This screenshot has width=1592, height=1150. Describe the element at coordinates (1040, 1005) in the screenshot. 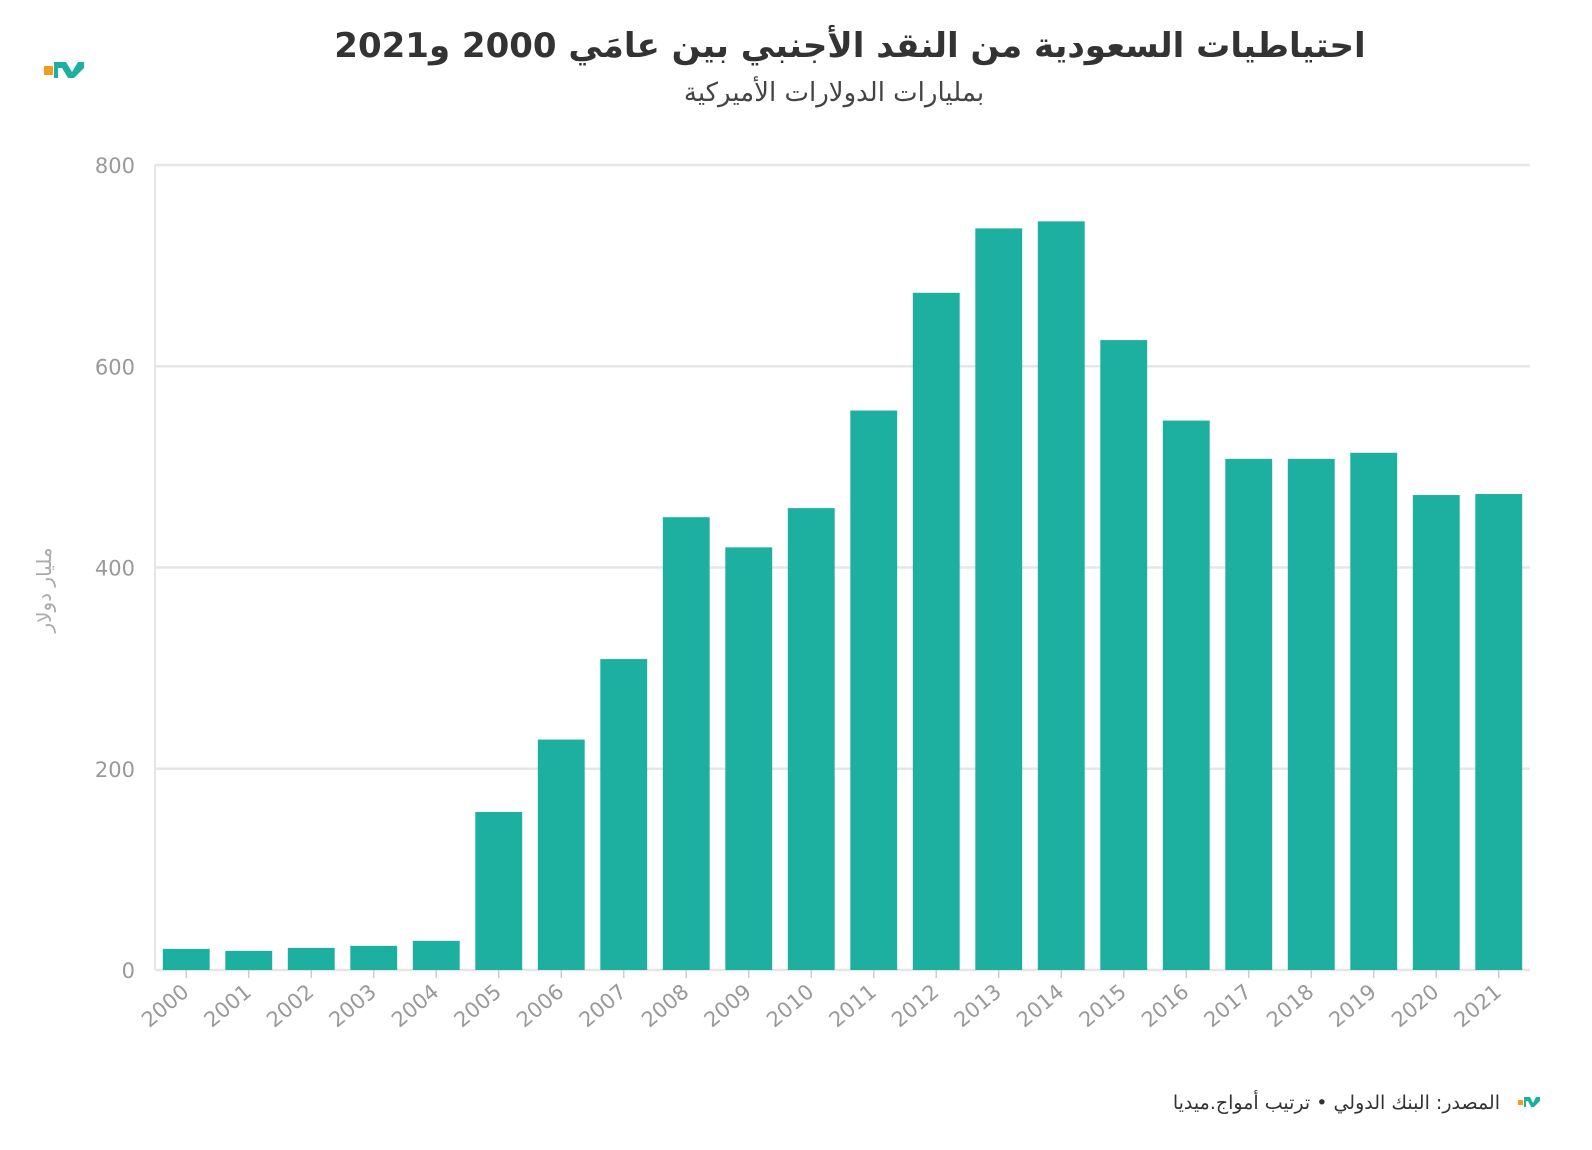

I see `x-tick-label: 2014` at that location.